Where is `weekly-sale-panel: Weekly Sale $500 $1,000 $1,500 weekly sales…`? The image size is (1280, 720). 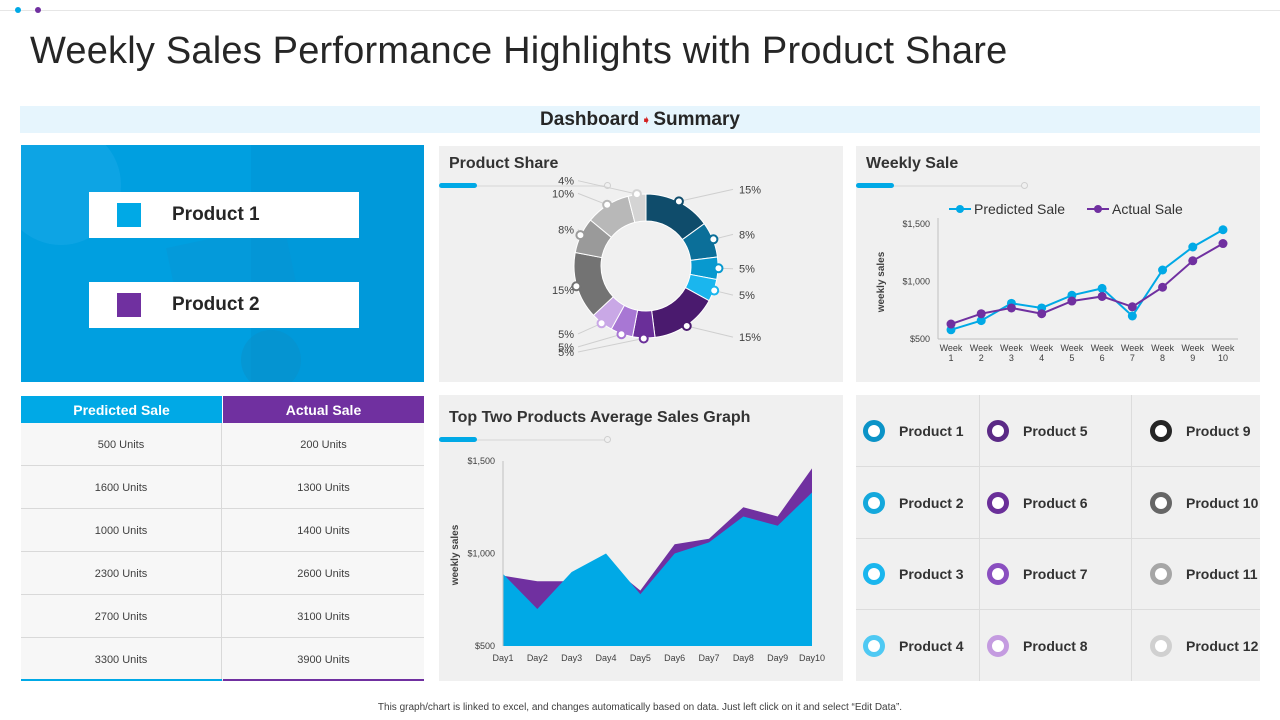 weekly-sale-panel: Weekly Sale $500 $1,000 $1,500 weekly sales… is located at coordinates (1058, 264).